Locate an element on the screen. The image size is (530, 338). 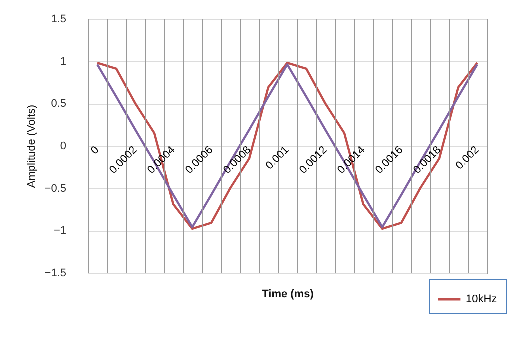
y-tick-label: 1 is located at coordinates (63, 62).